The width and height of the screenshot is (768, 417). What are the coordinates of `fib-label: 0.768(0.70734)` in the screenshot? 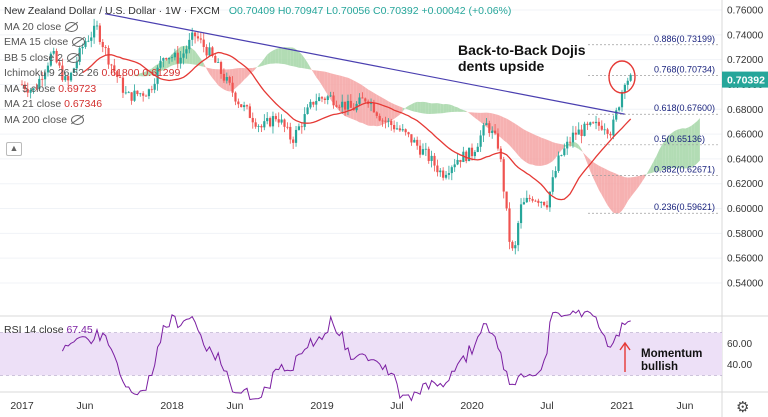 It's located at (684, 69).